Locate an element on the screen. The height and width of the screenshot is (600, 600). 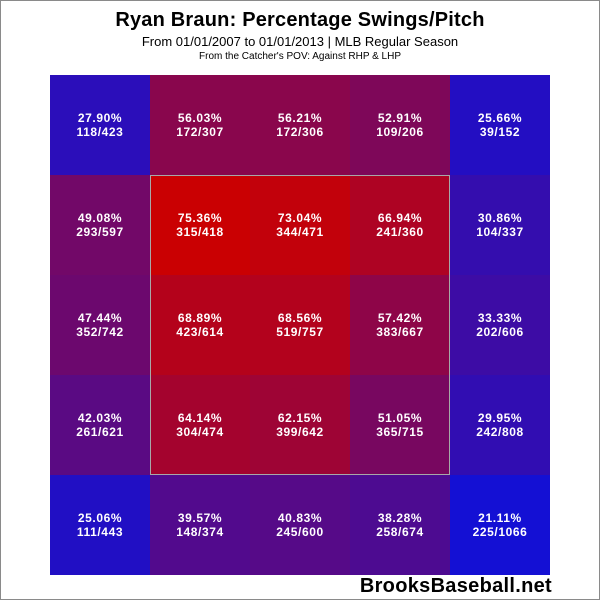
heatmap-cell-r2-c4: 33.33%202/606 is located at coordinates (500, 325).